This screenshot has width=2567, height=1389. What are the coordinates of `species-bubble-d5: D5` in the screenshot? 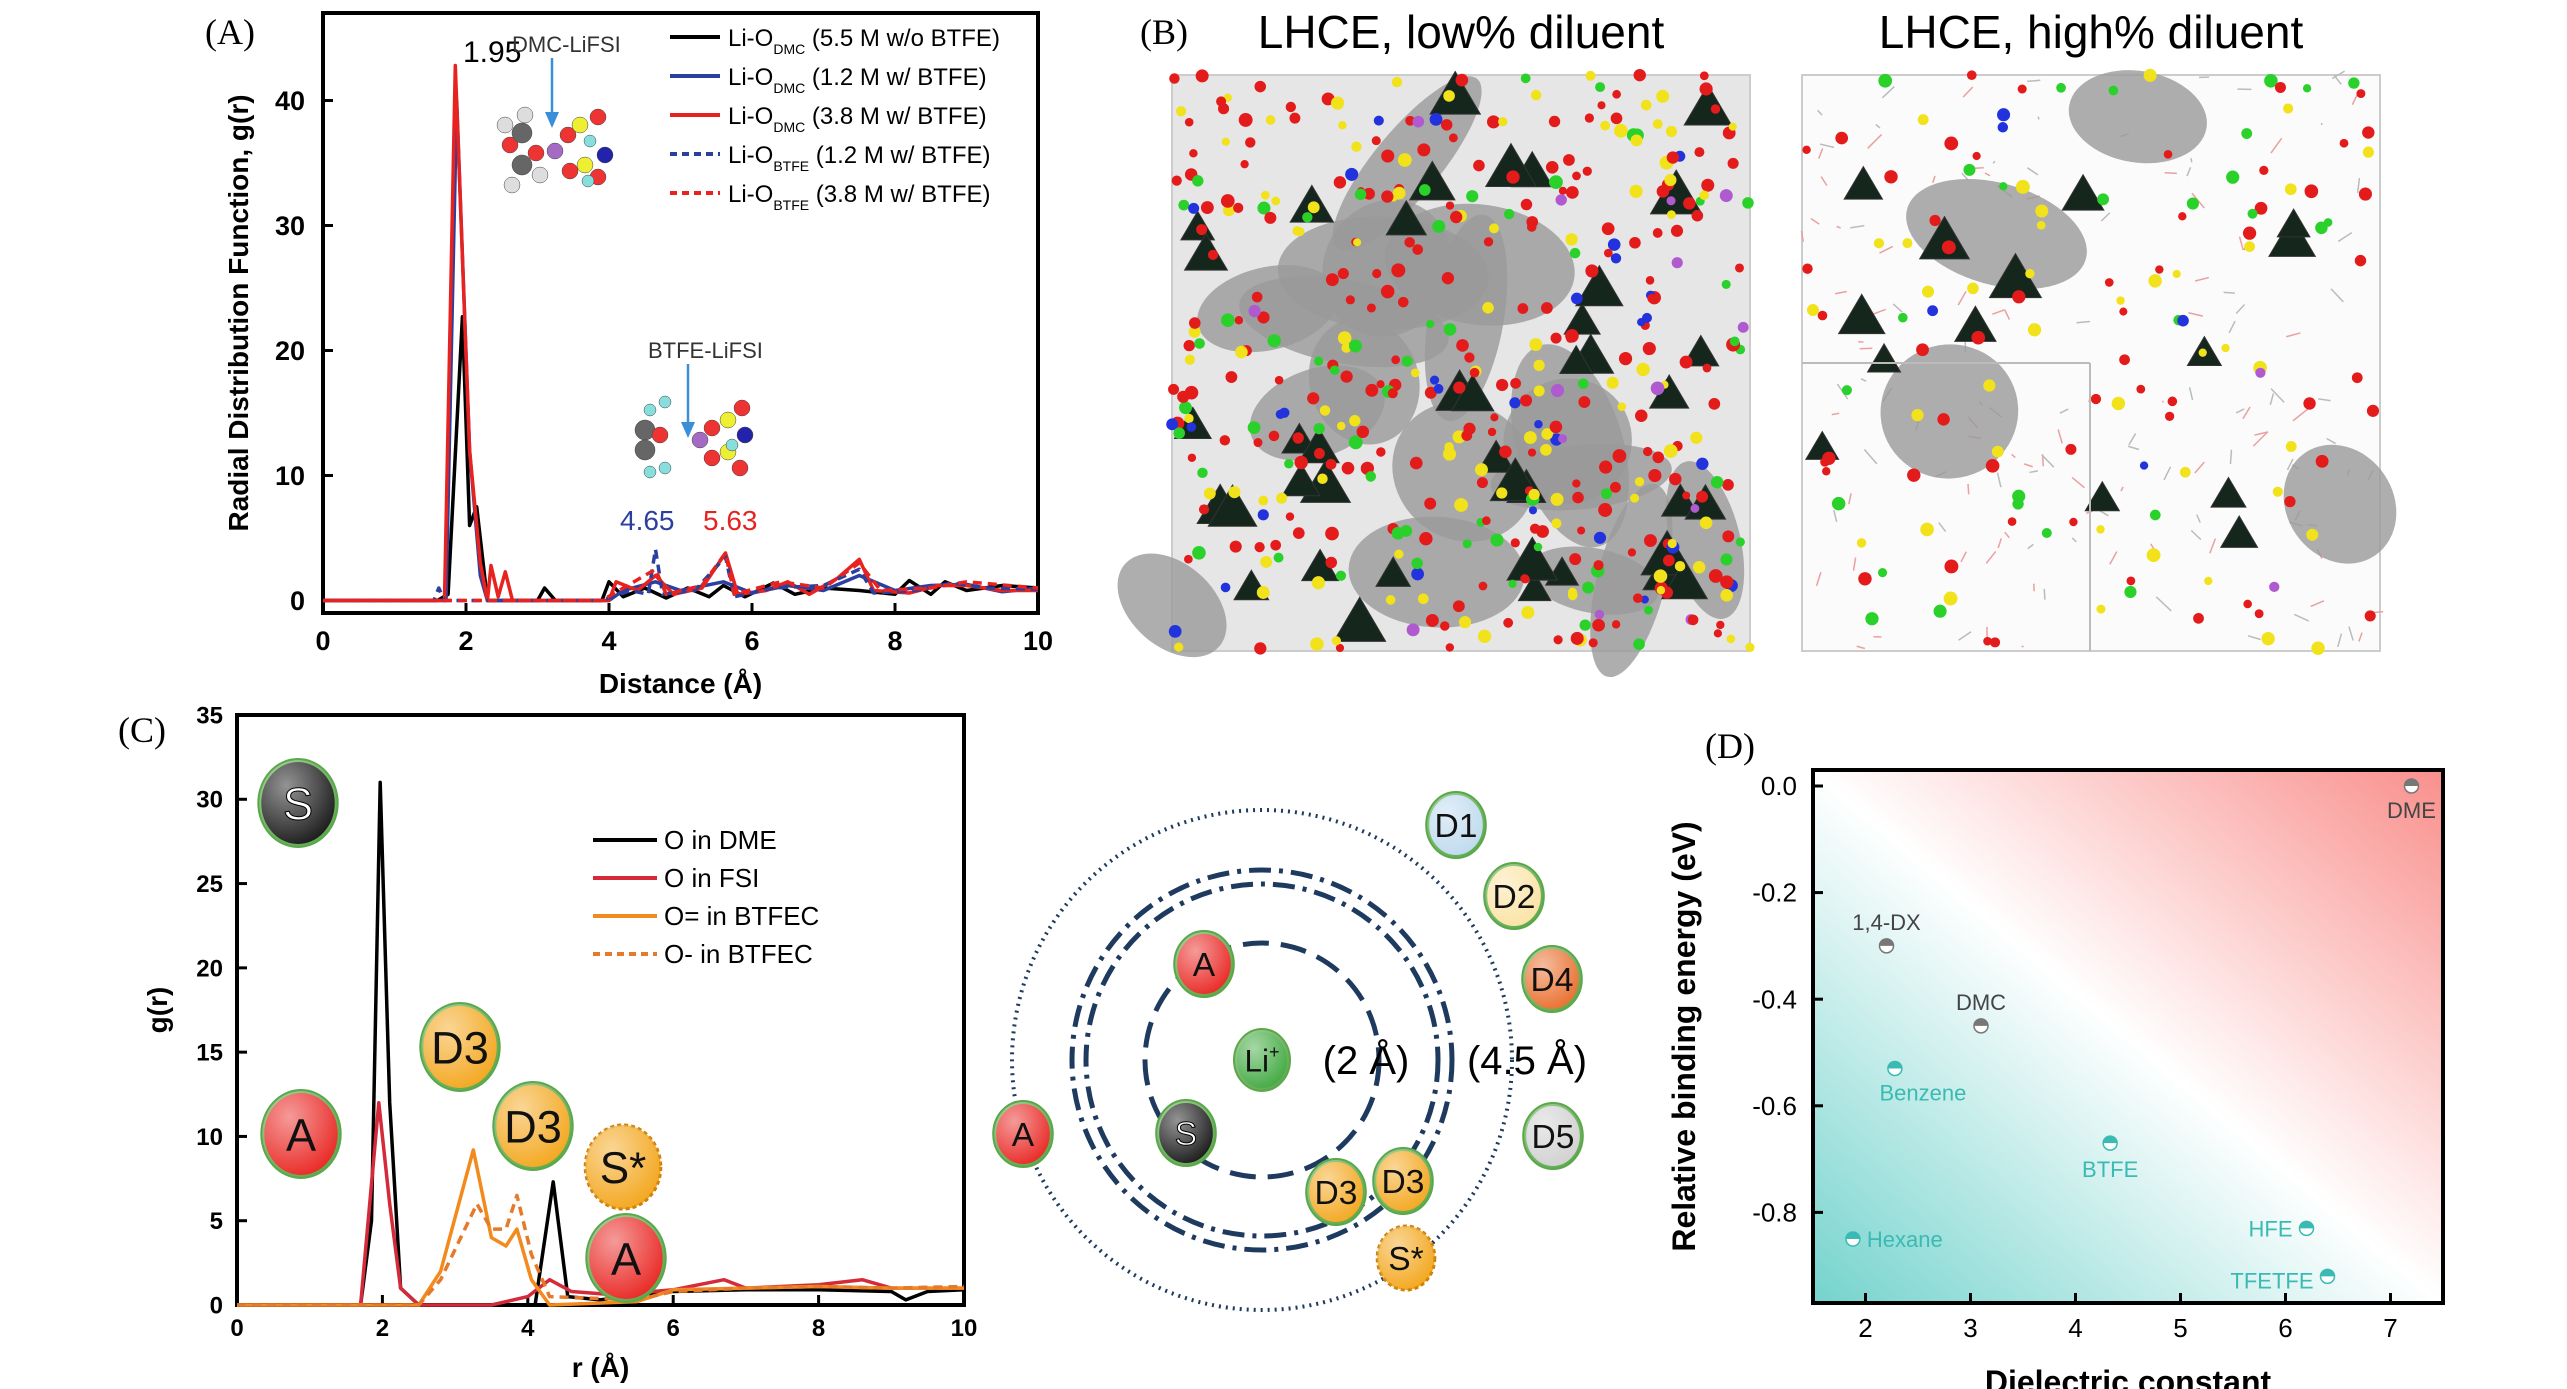 It's located at (1553, 1136).